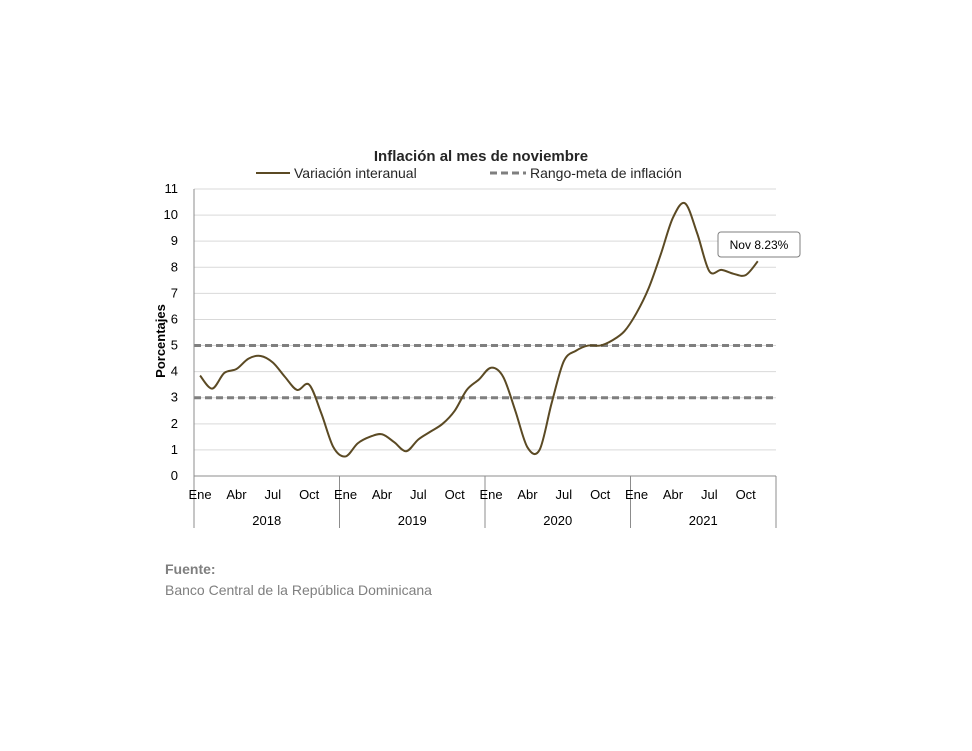 This screenshot has height=751, width=972. Describe the element at coordinates (174, 449) in the screenshot. I see `y-tick-label: 1` at that location.